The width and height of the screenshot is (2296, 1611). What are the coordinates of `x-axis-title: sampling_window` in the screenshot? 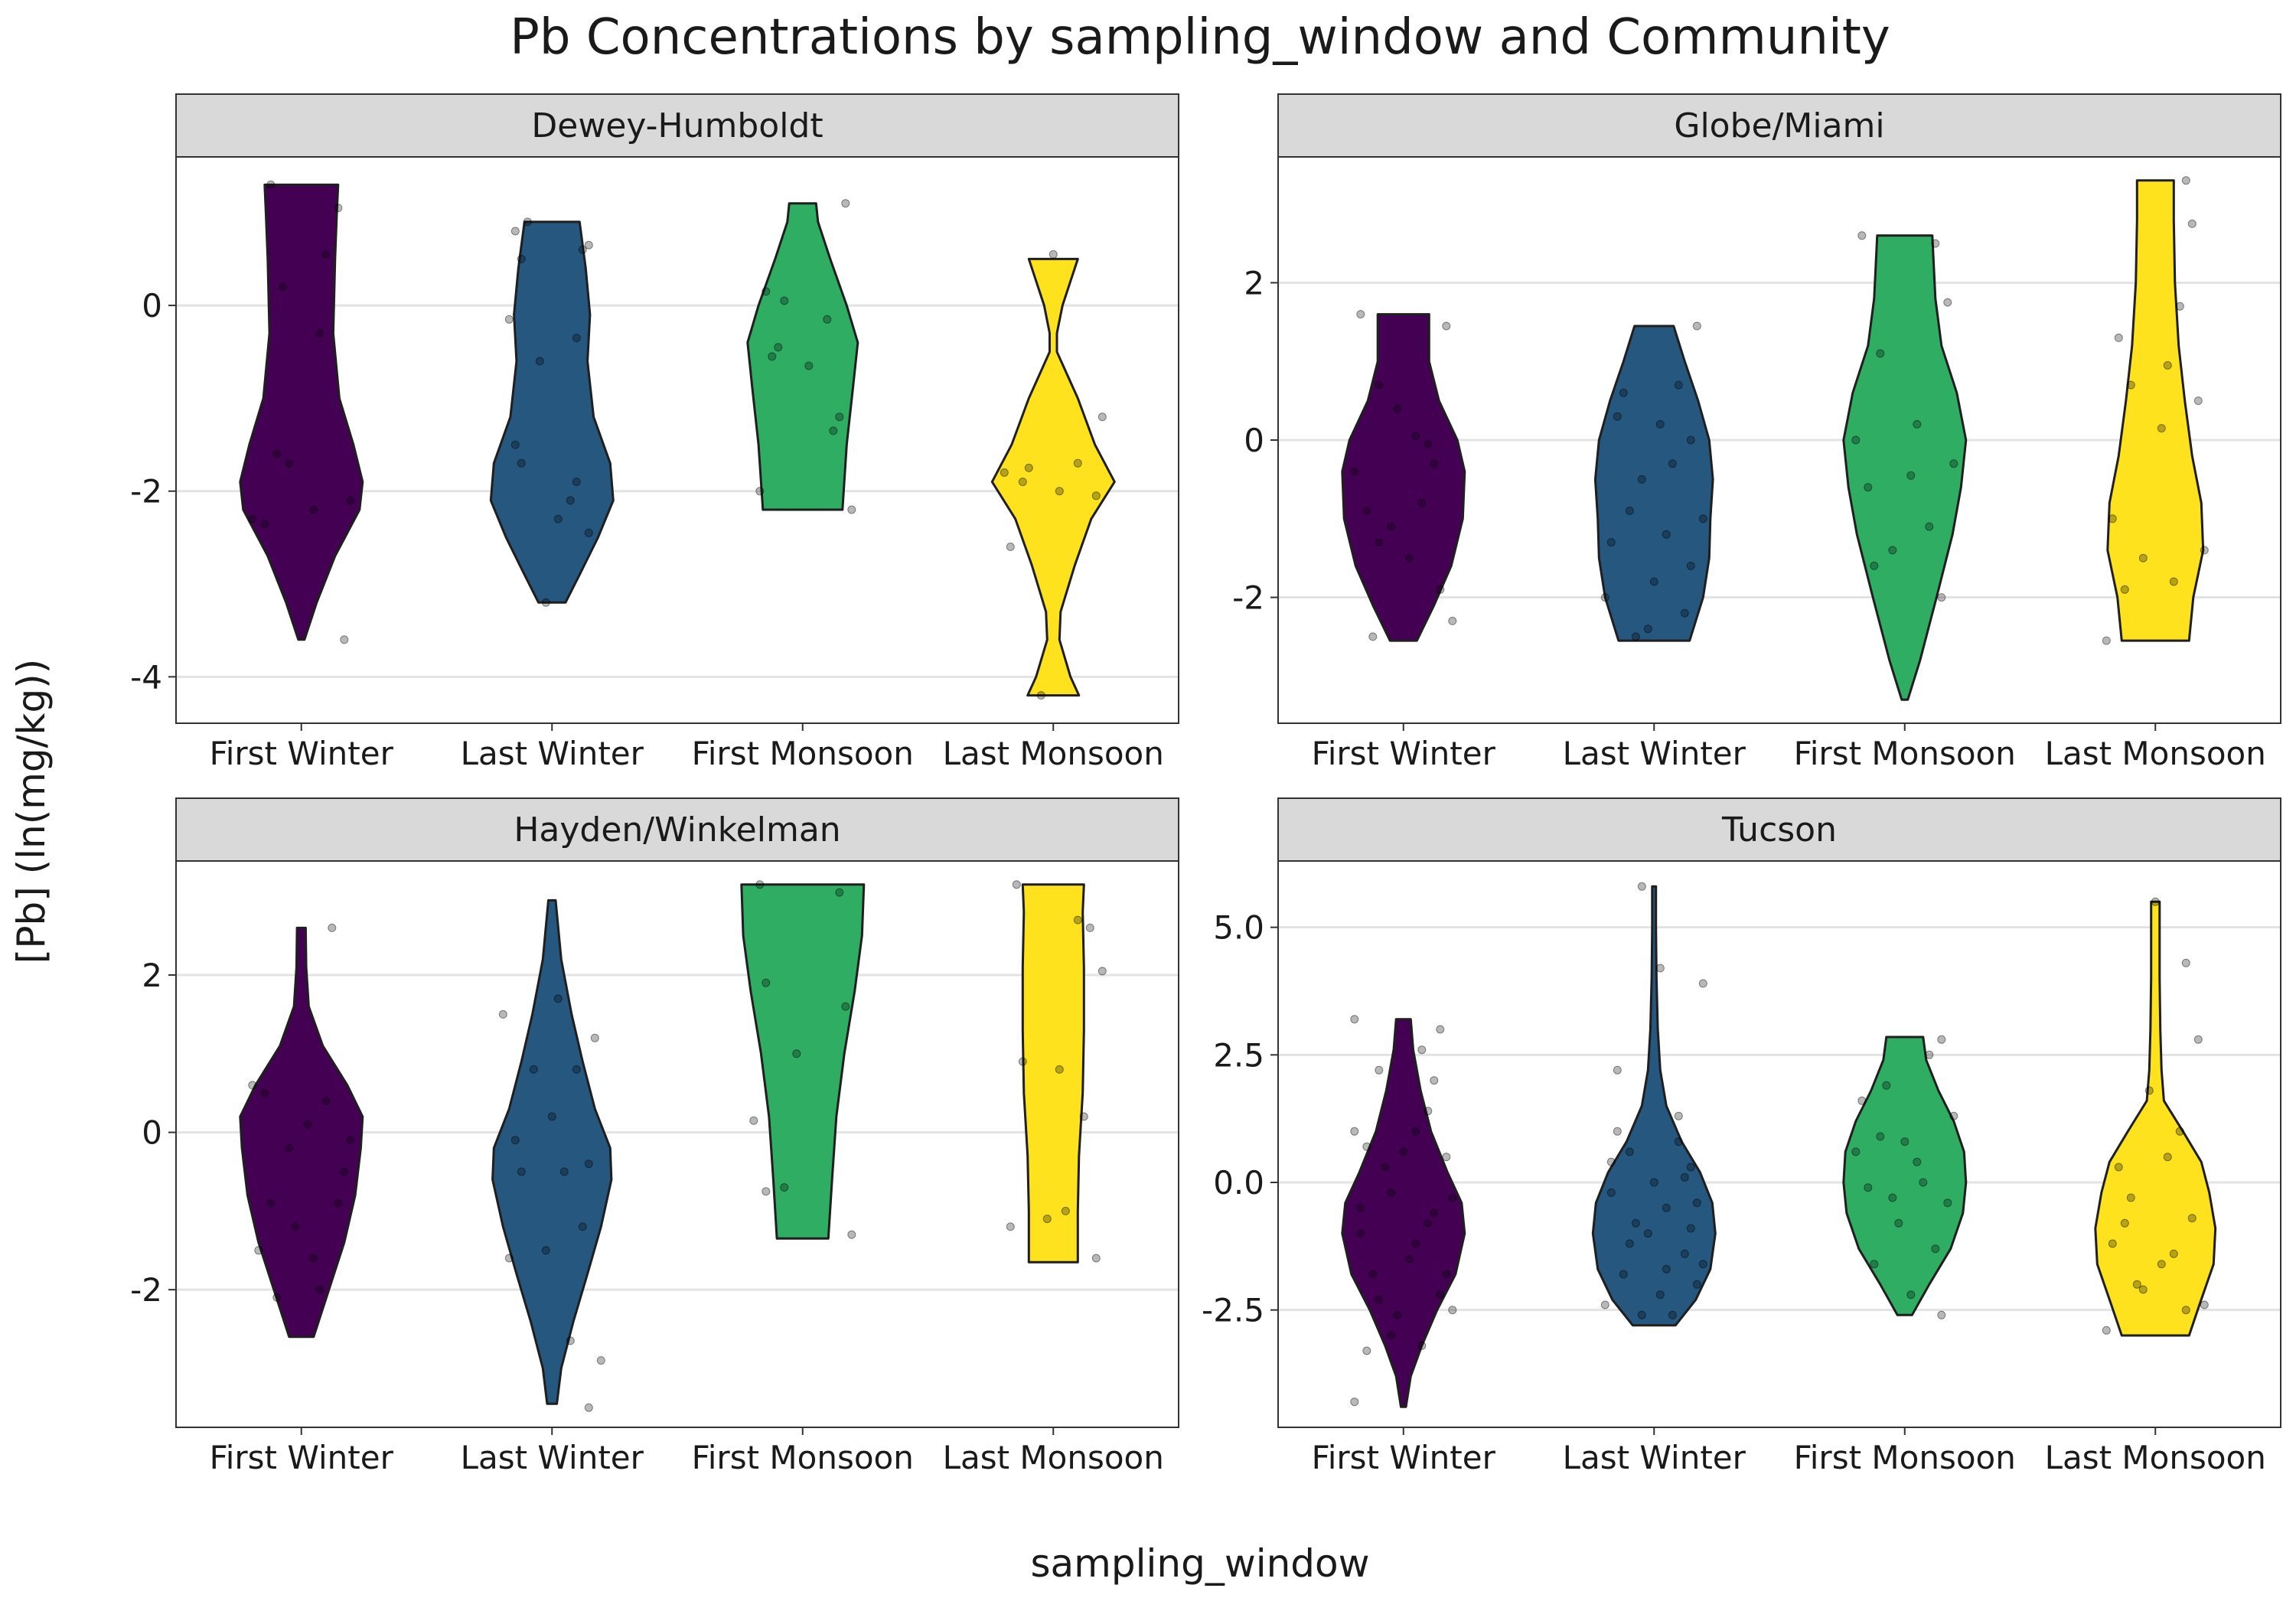 It's located at (1199, 1563).